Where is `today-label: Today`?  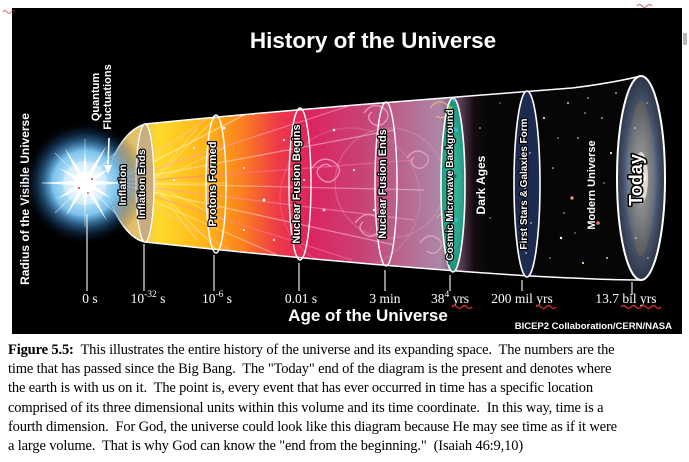 today-label: Today is located at coordinates (636, 180).